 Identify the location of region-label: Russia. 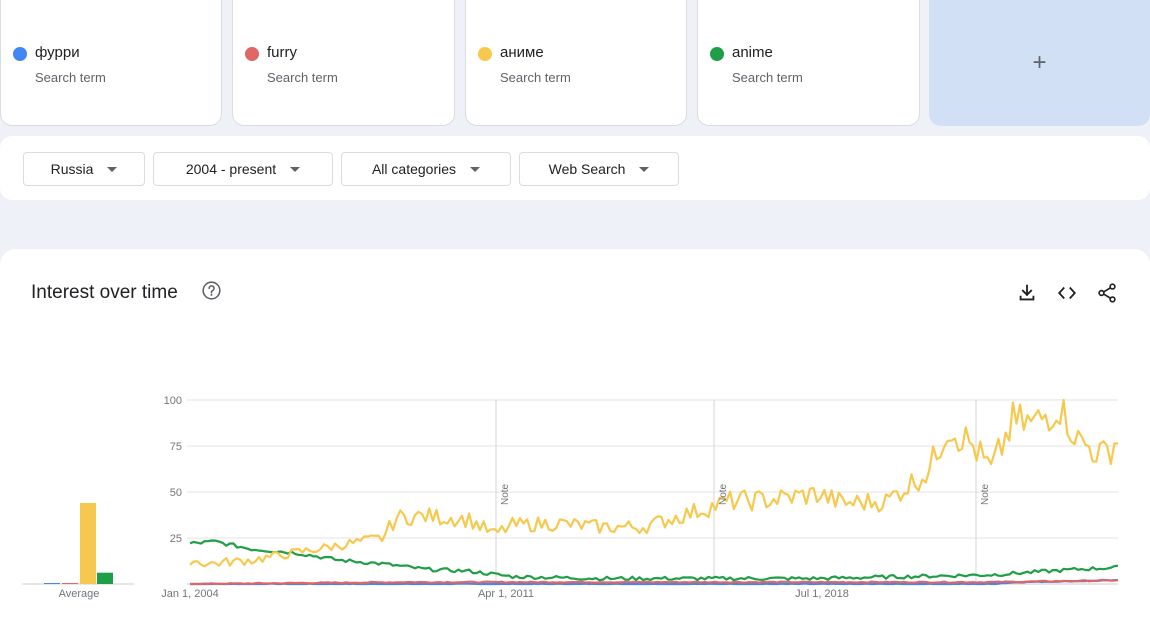
(72, 169).